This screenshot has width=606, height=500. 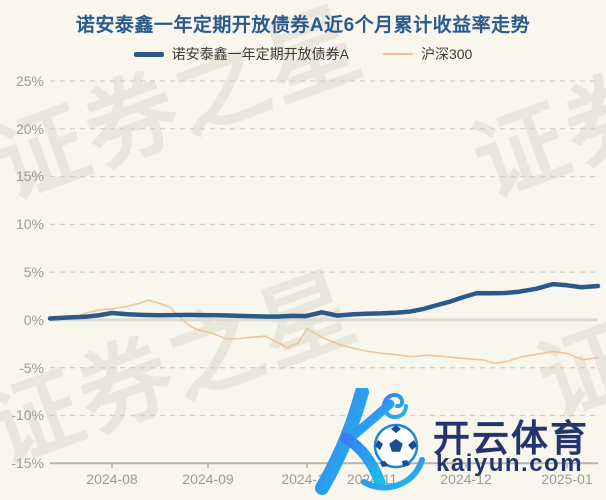 I want to click on football-icon, so click(x=396, y=446).